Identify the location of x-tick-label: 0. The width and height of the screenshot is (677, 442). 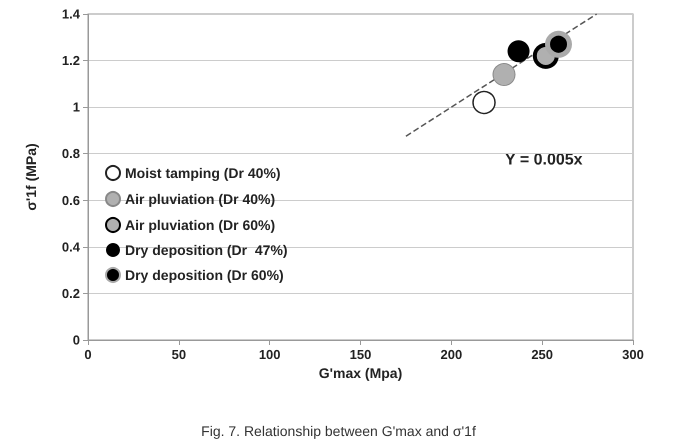
(88, 354).